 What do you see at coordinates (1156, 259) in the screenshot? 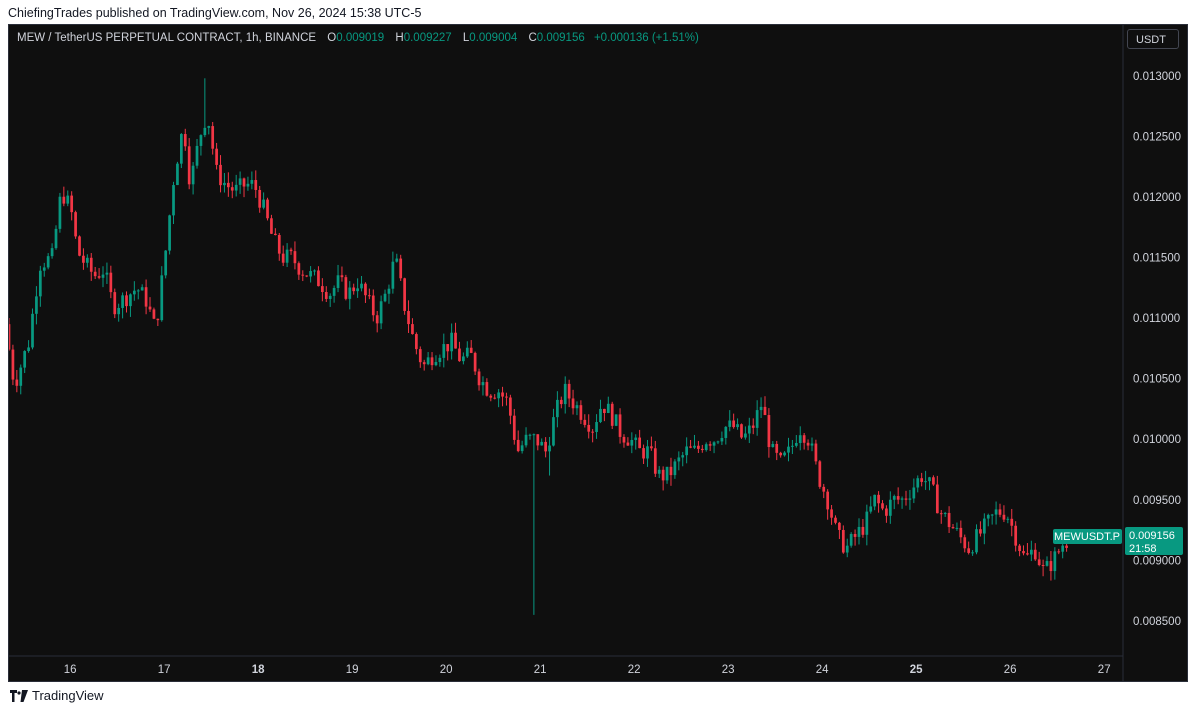
I see `price-tick-label: 0.011500` at bounding box center [1156, 259].